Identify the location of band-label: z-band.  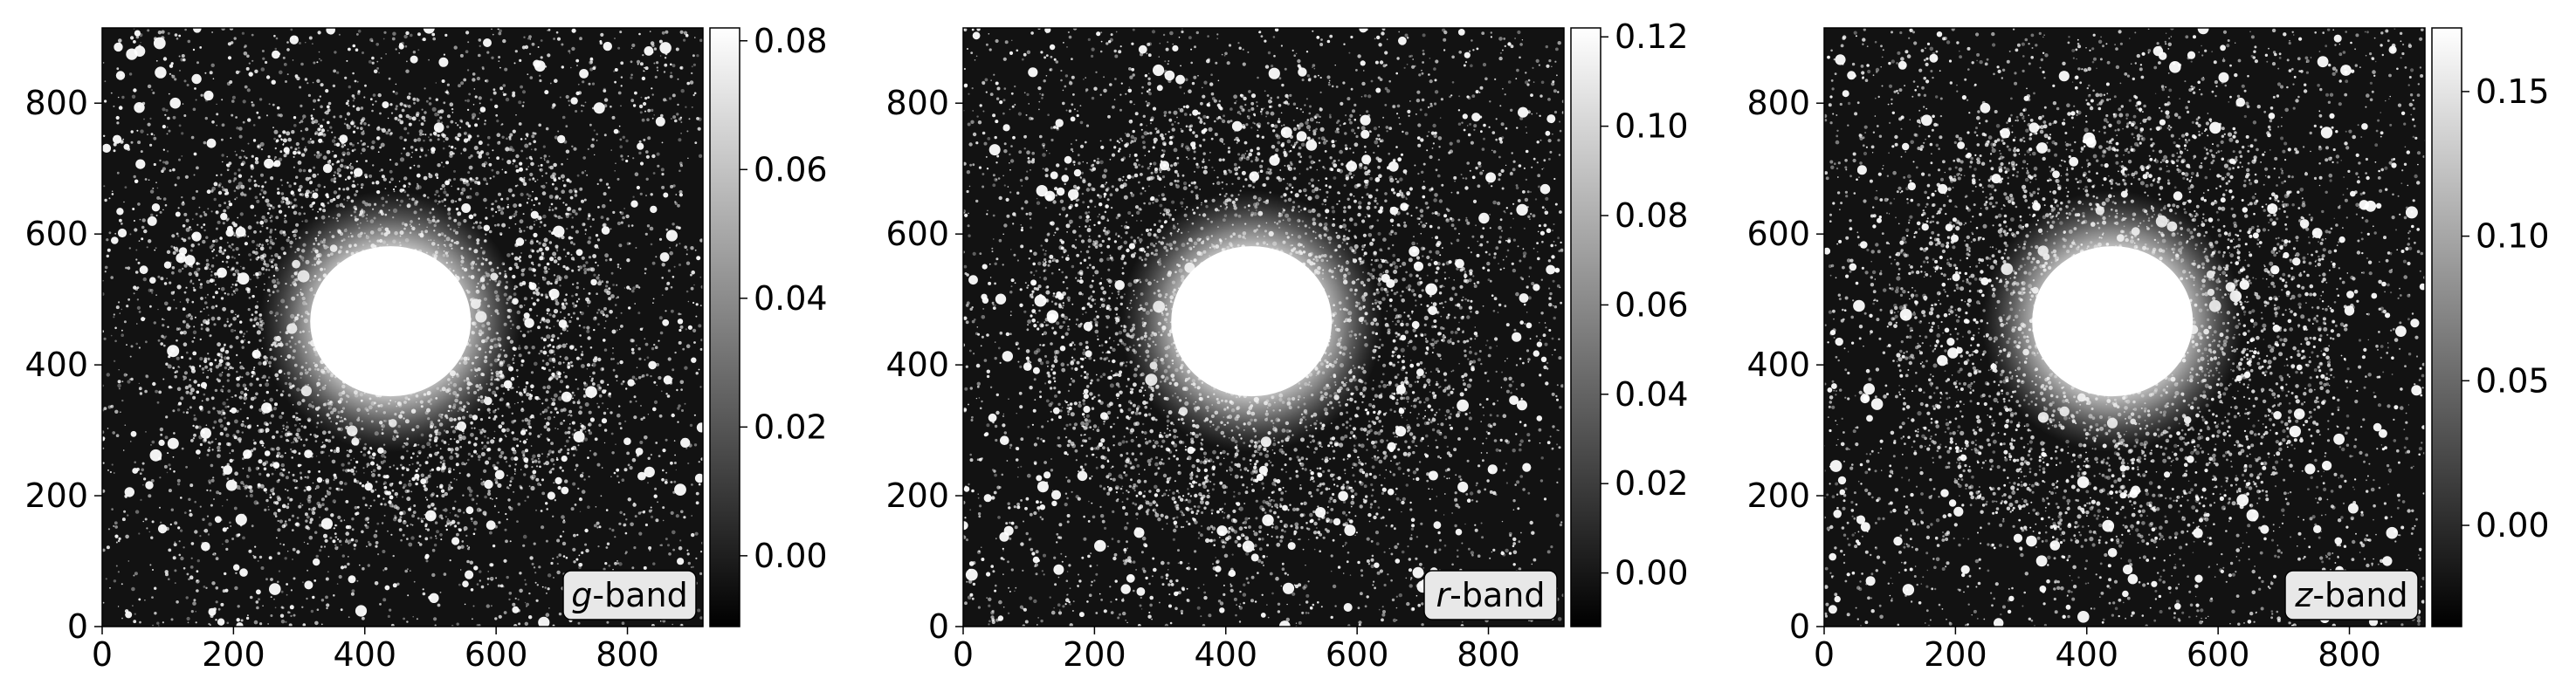
(2350, 595).